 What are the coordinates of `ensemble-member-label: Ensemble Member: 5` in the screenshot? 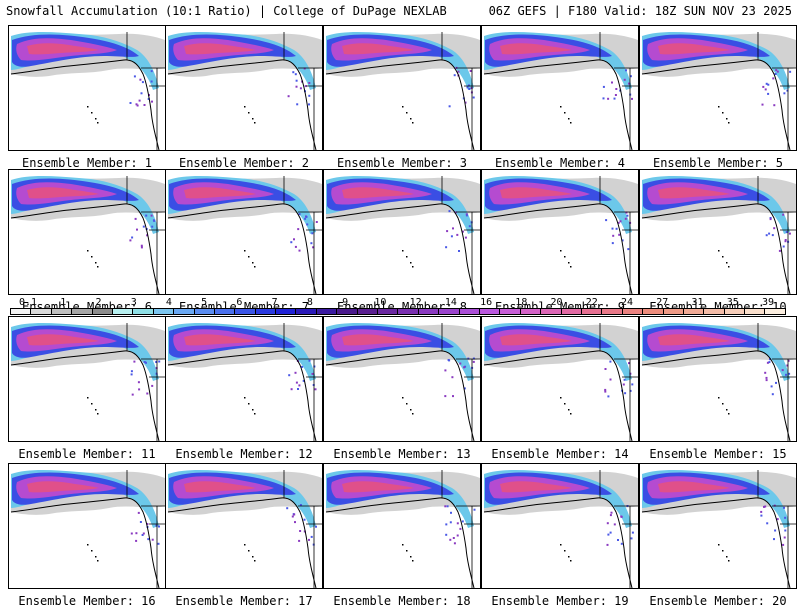 It's located at (718, 163).